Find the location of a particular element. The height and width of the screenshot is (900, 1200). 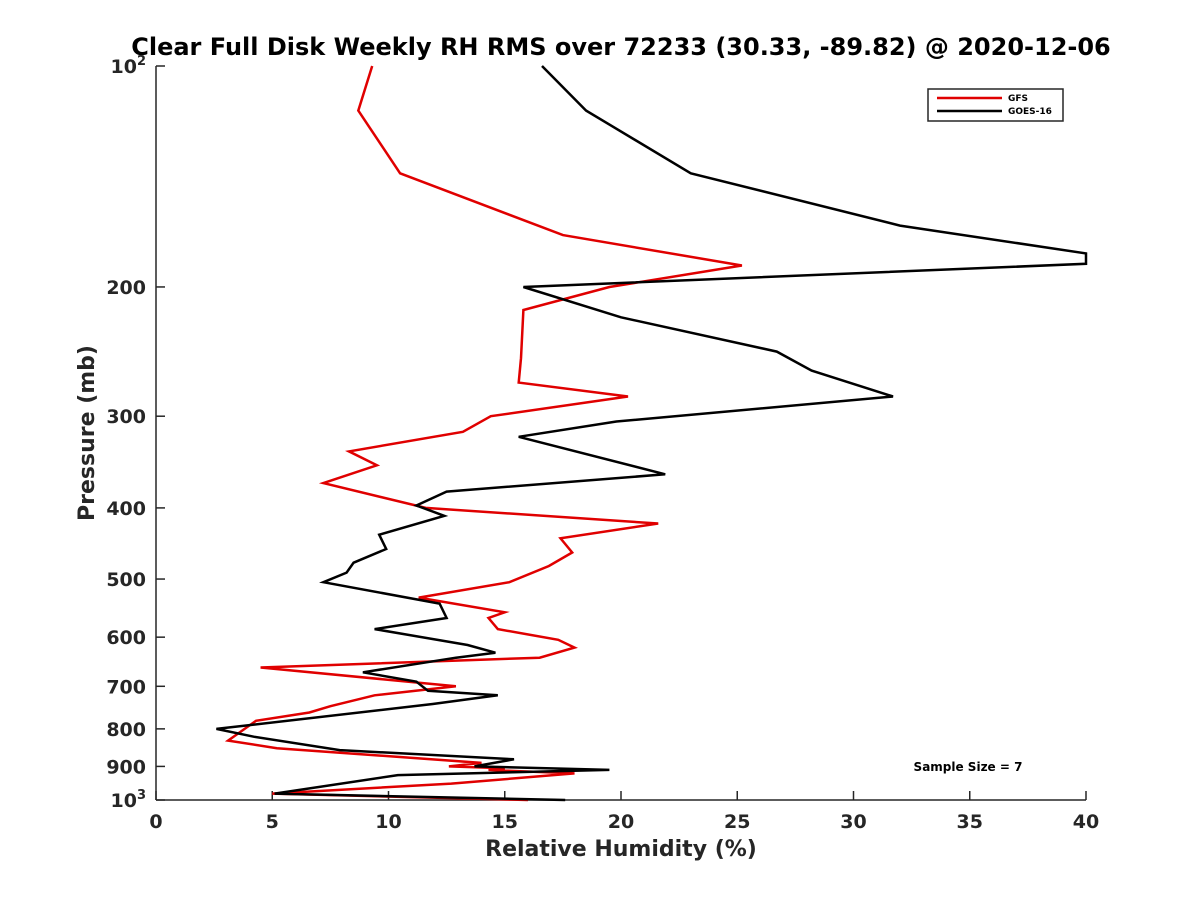

y-tick-label: 10² is located at coordinates (129, 66).